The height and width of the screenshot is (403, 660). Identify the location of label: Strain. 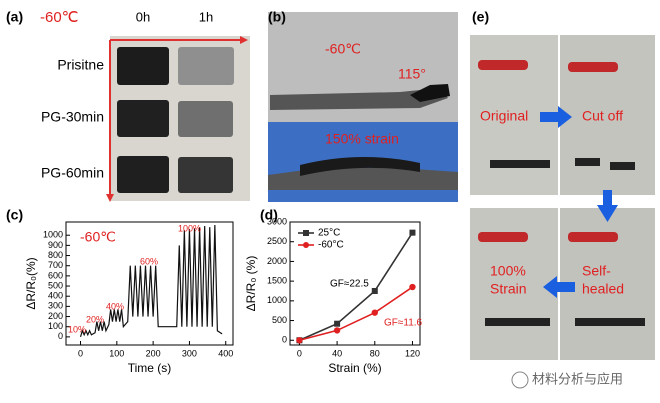
(508, 289).